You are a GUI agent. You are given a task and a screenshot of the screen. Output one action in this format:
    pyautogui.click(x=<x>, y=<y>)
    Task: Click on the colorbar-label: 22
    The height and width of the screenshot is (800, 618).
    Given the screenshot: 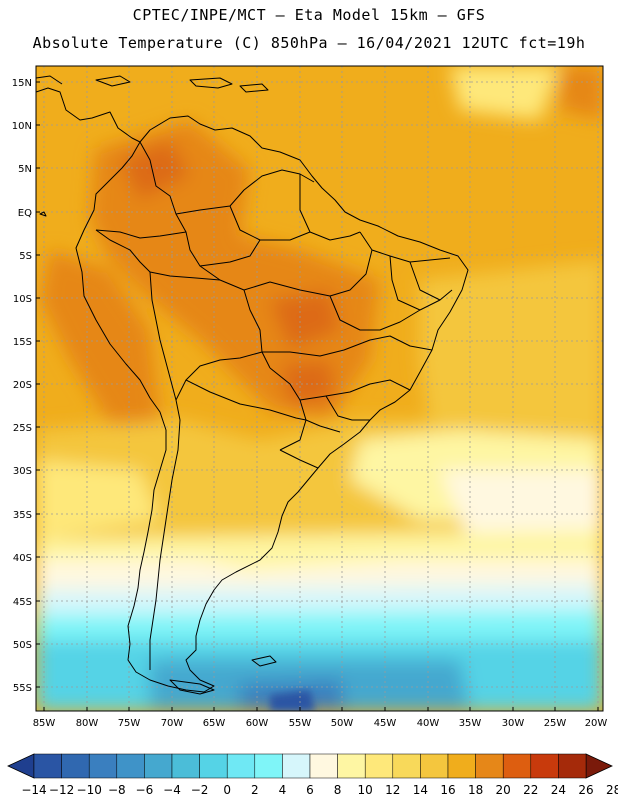 What is the action you would take?
    pyautogui.click(x=530, y=790)
    